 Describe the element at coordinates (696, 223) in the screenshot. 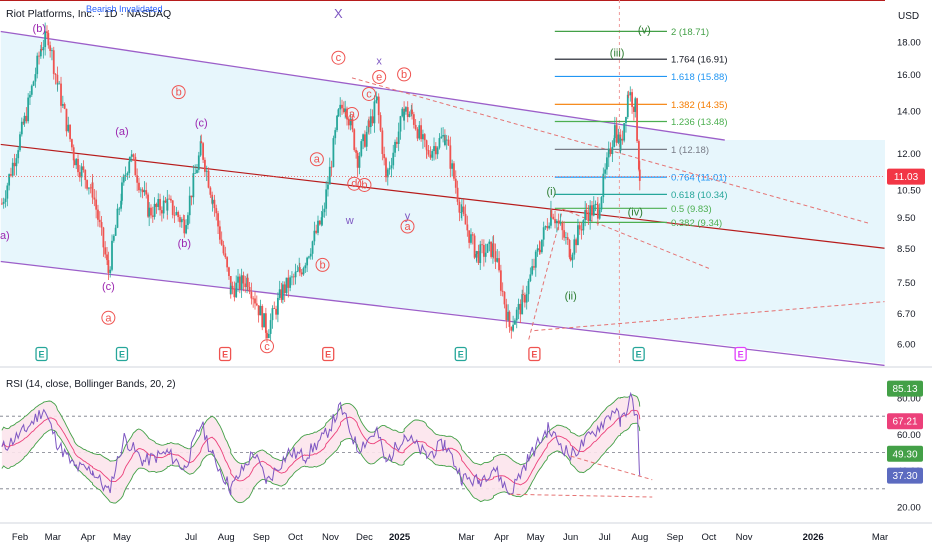

I see `fib-label: 0.382 (9.34)` at that location.